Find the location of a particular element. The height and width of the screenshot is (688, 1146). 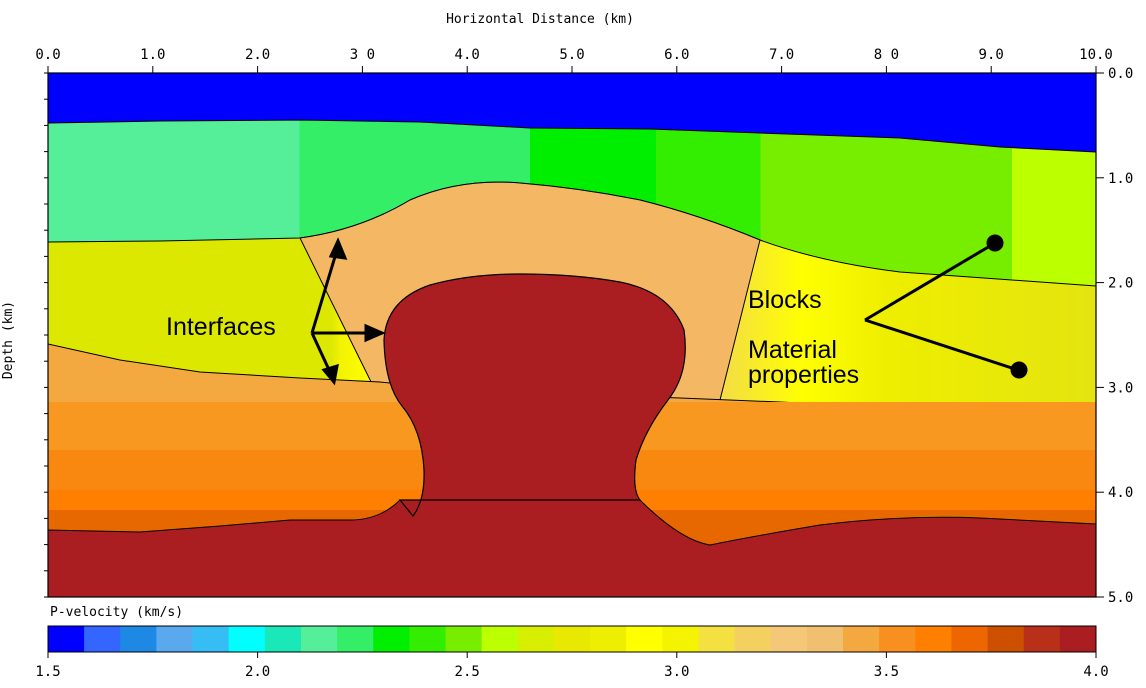

x-axis-label: Horizontal Distance (km) is located at coordinates (540, 19).